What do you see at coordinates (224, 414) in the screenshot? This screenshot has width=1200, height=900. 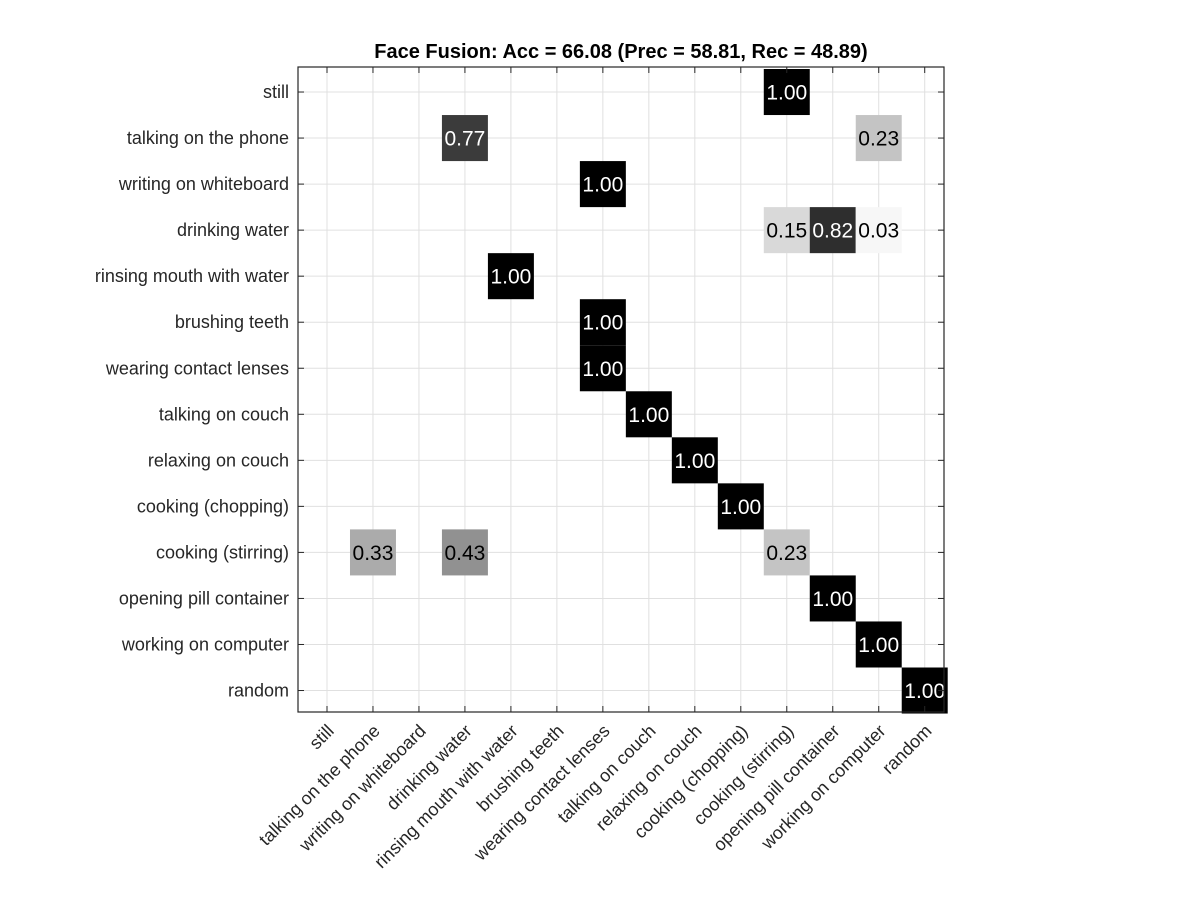 I see `y-tick-label: talking on couch` at bounding box center [224, 414].